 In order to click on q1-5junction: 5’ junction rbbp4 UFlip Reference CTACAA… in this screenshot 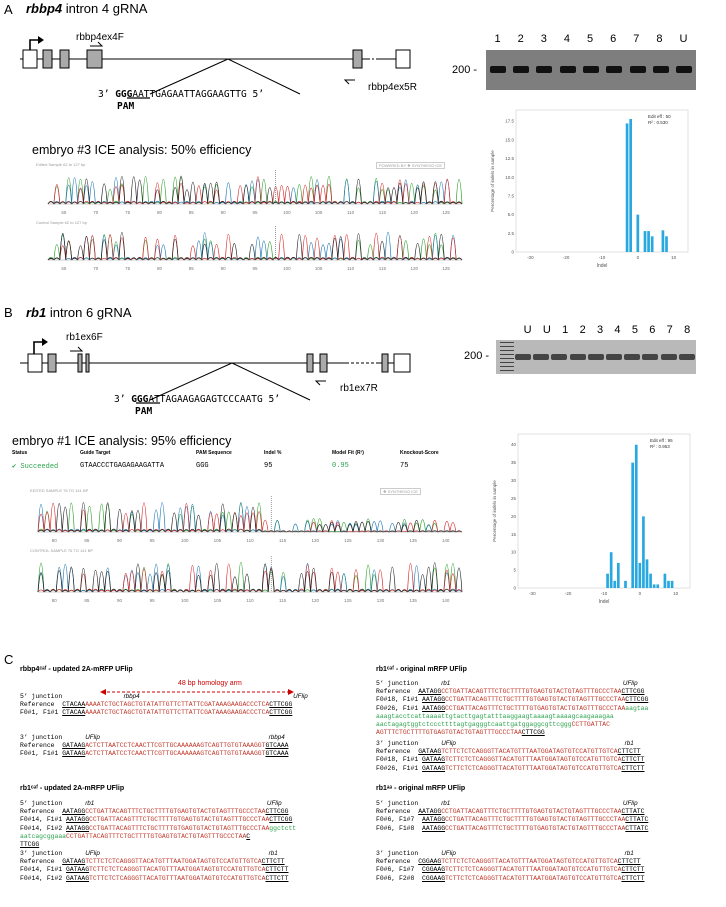, I will do `click(164, 705)`.